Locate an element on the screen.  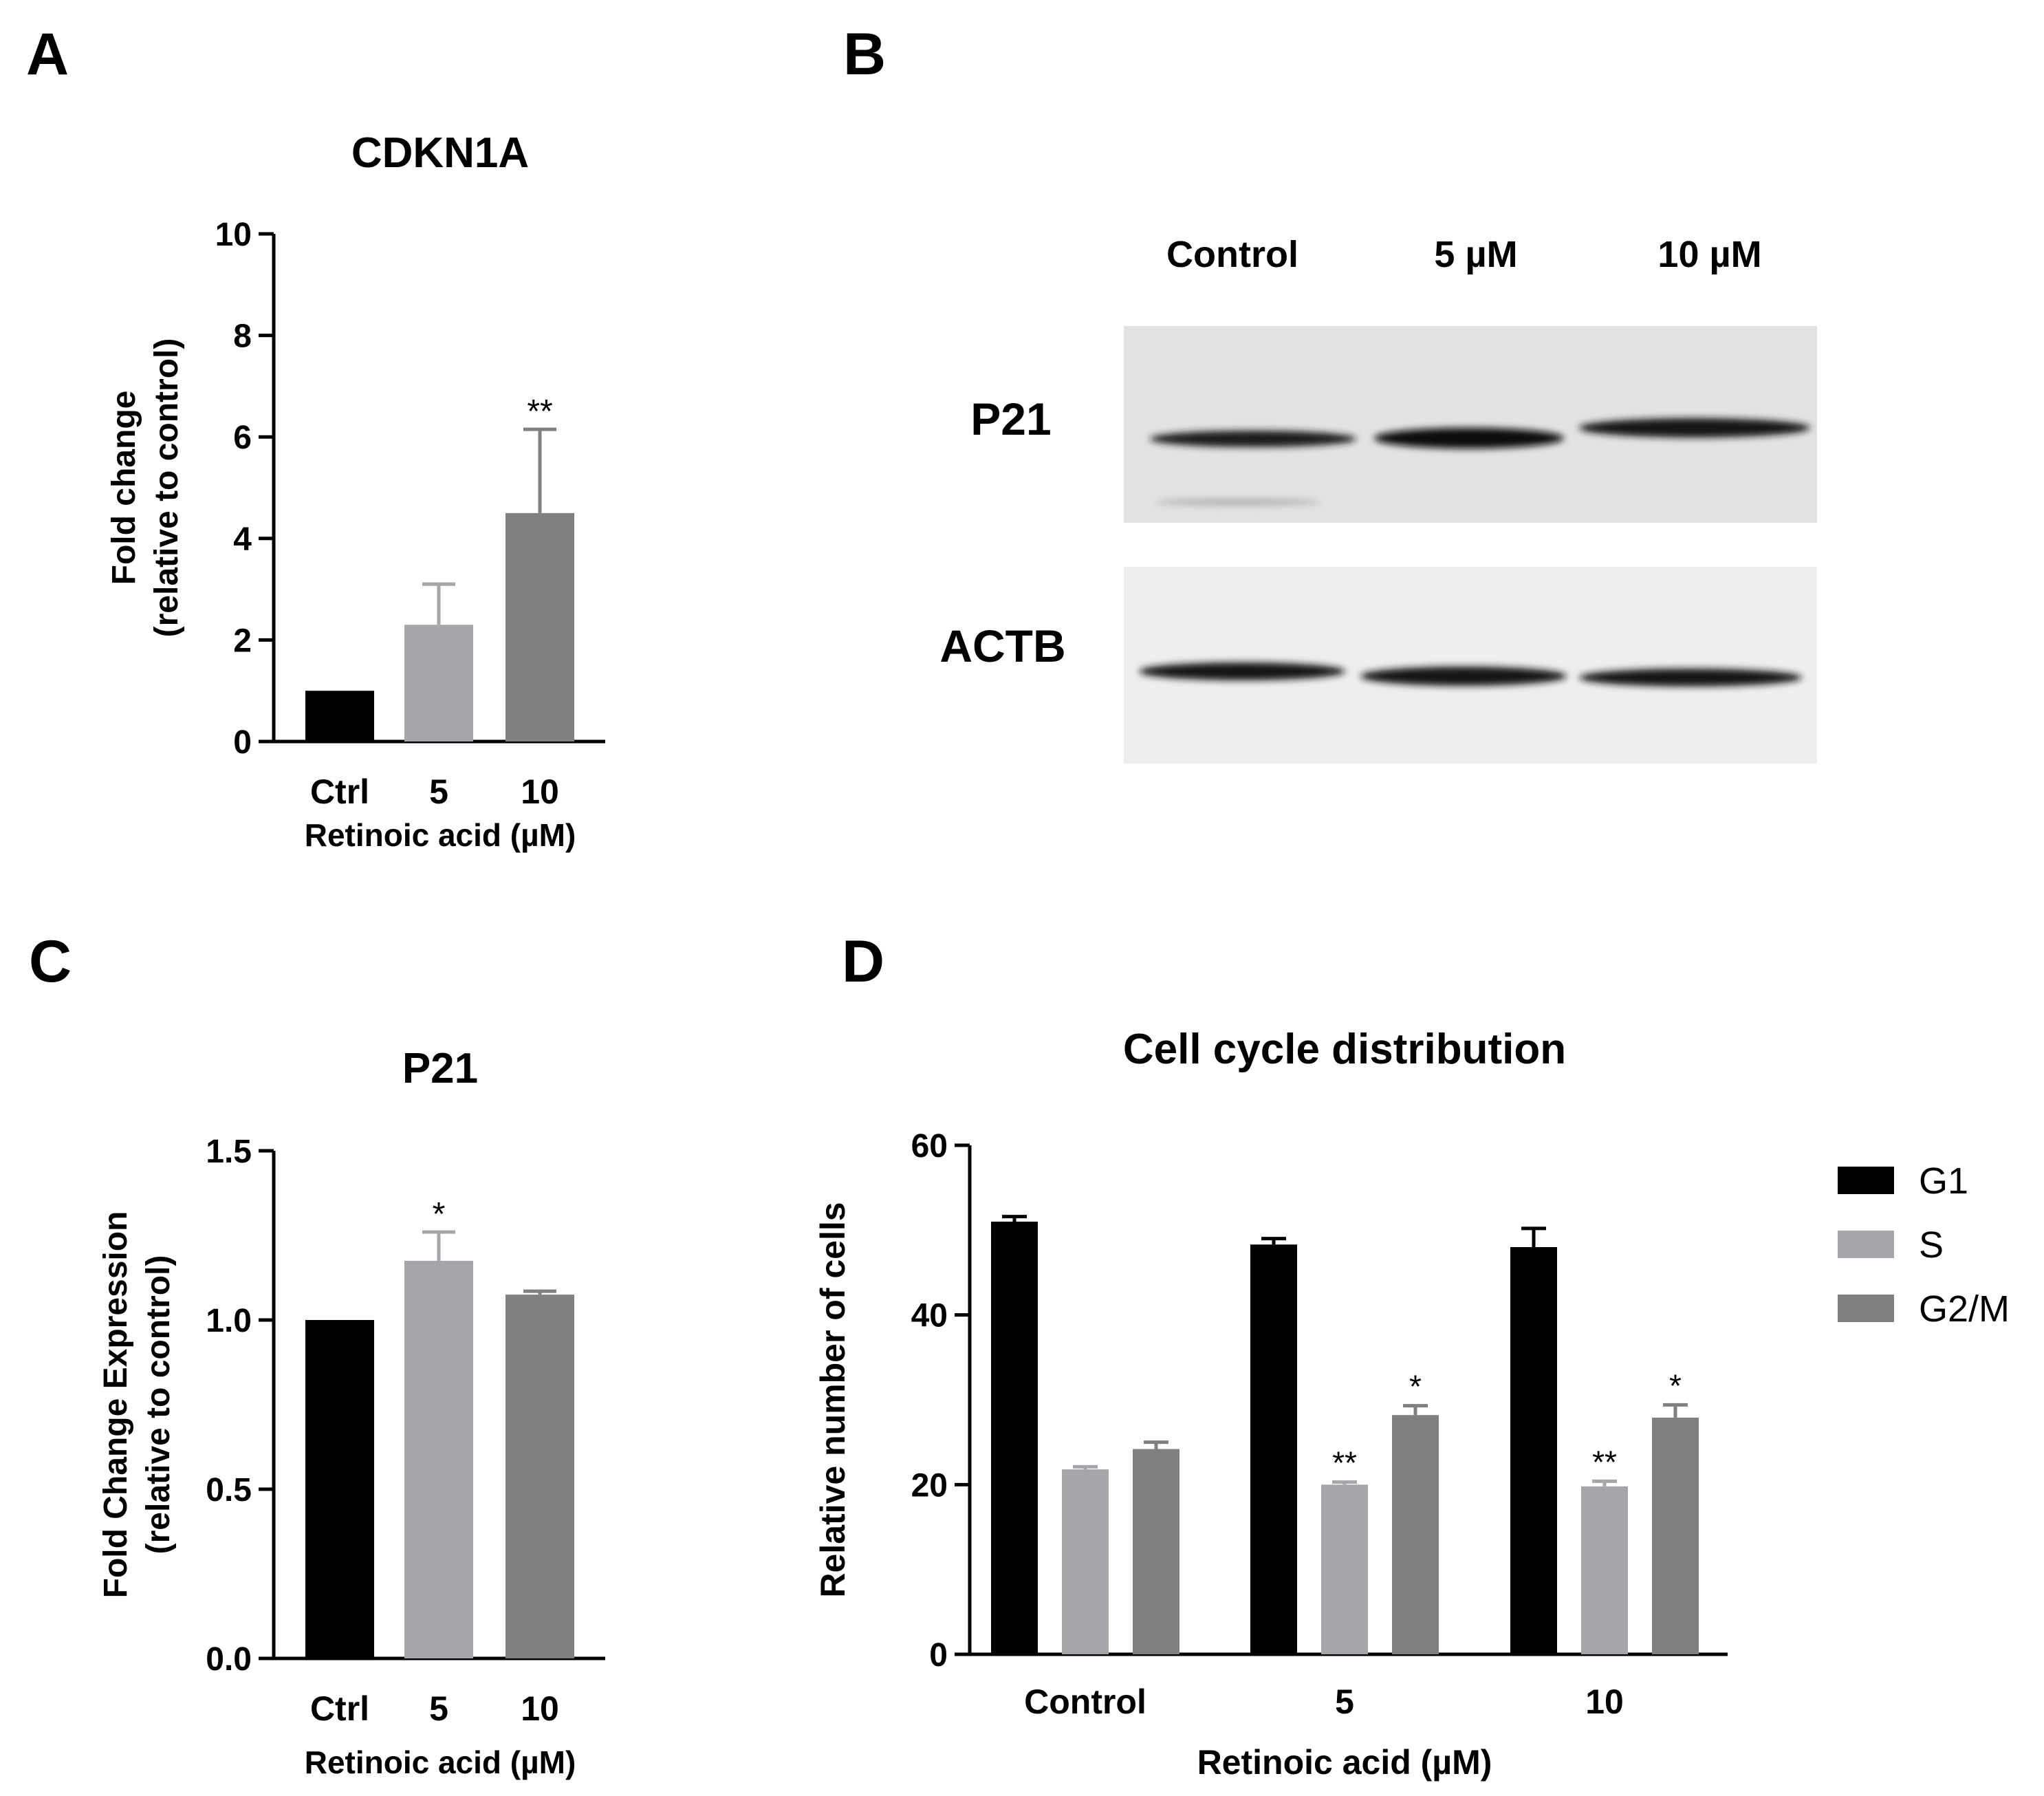
bar-s-control is located at coordinates (1085, 1561).